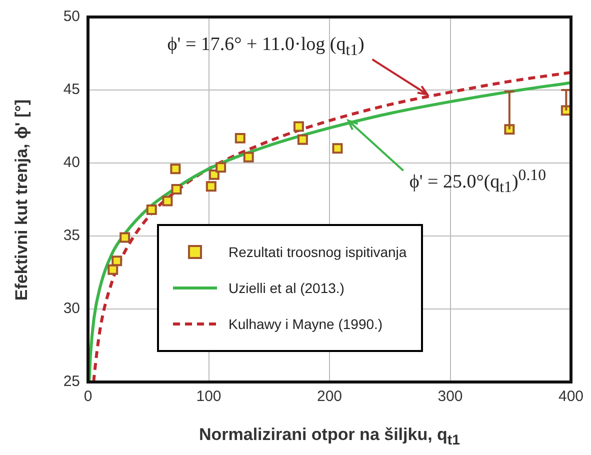 The image size is (591, 455). I want to click on x-tick-label: 0, so click(88, 397).